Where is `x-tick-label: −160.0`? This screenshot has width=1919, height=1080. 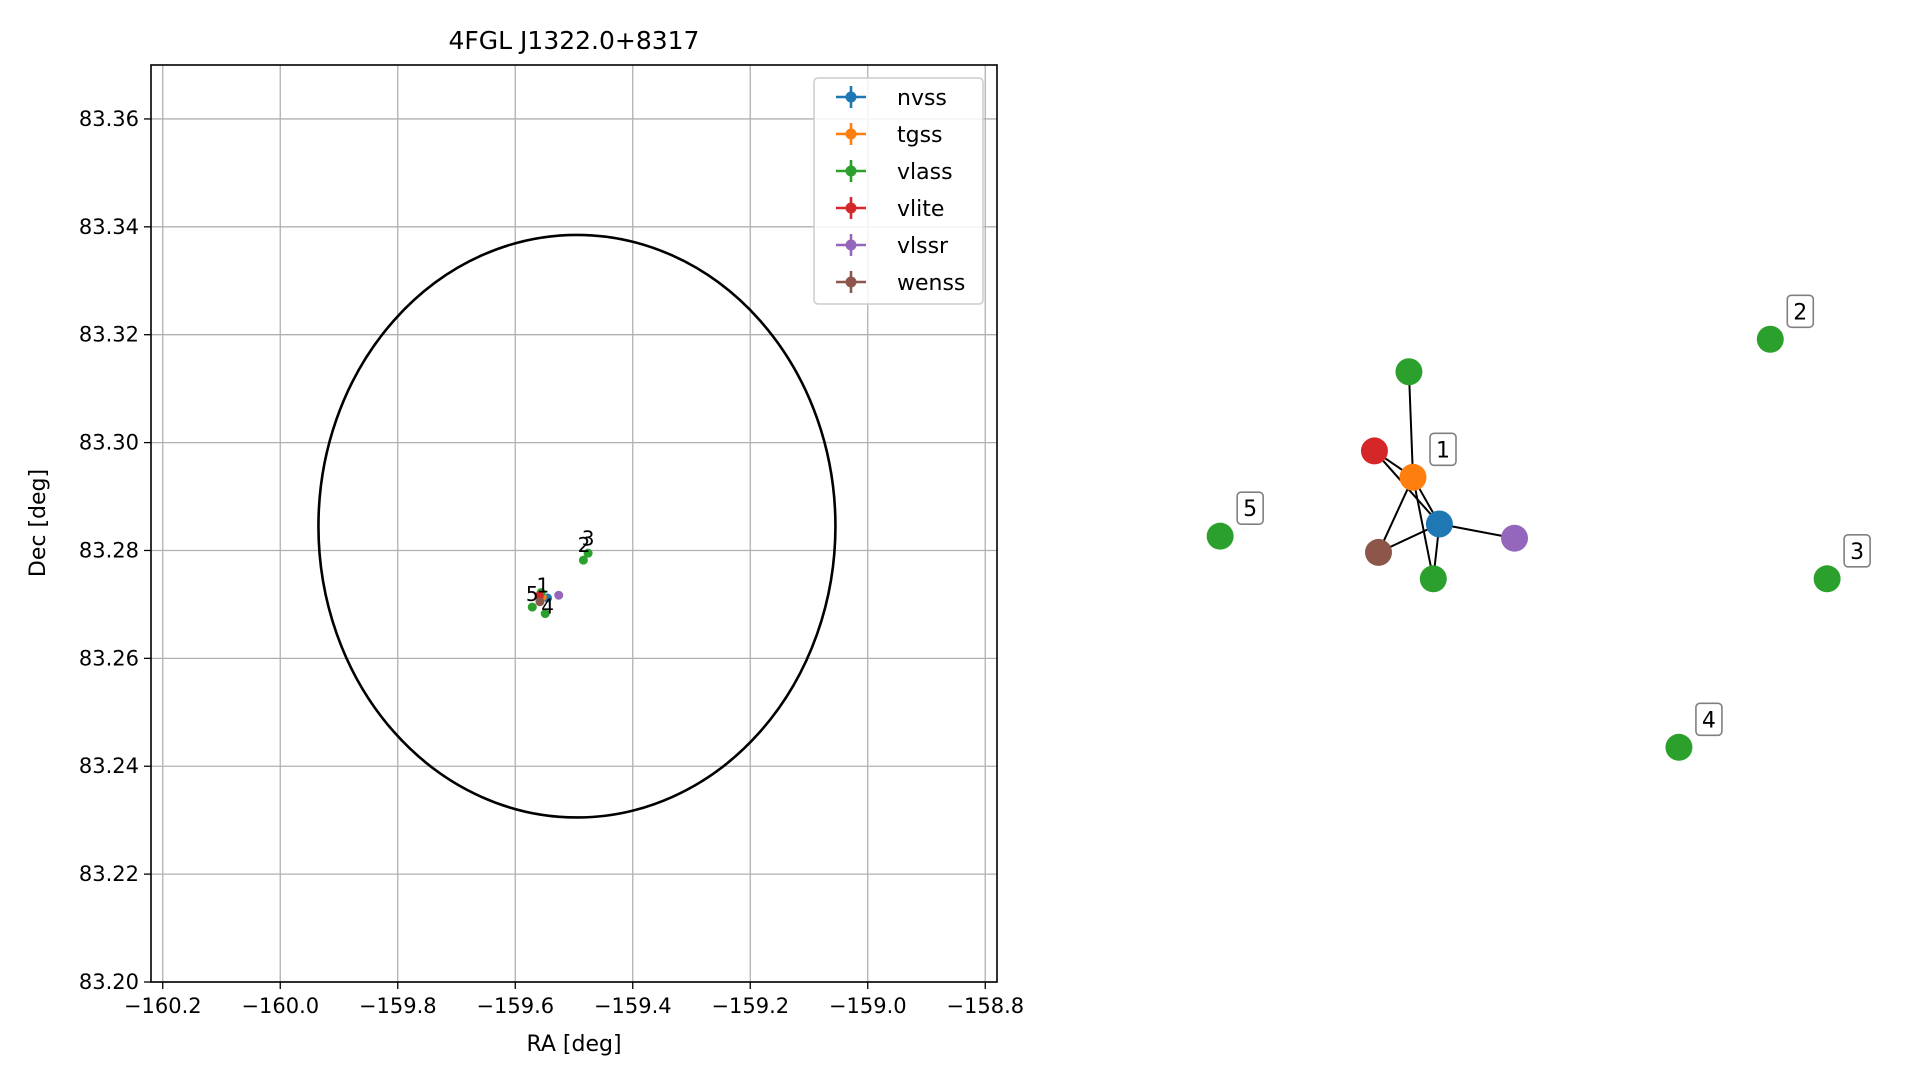 x-tick-label: −160.0 is located at coordinates (280, 1006).